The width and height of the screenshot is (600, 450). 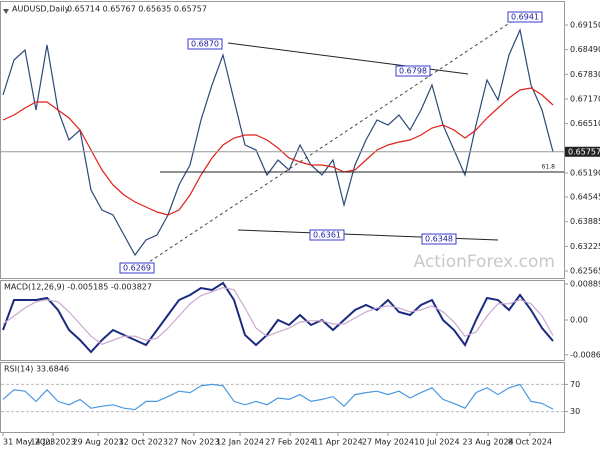 What do you see at coordinates (530, 442) in the screenshot?
I see `x-tick-label: 8 Oct 2024` at bounding box center [530, 442].